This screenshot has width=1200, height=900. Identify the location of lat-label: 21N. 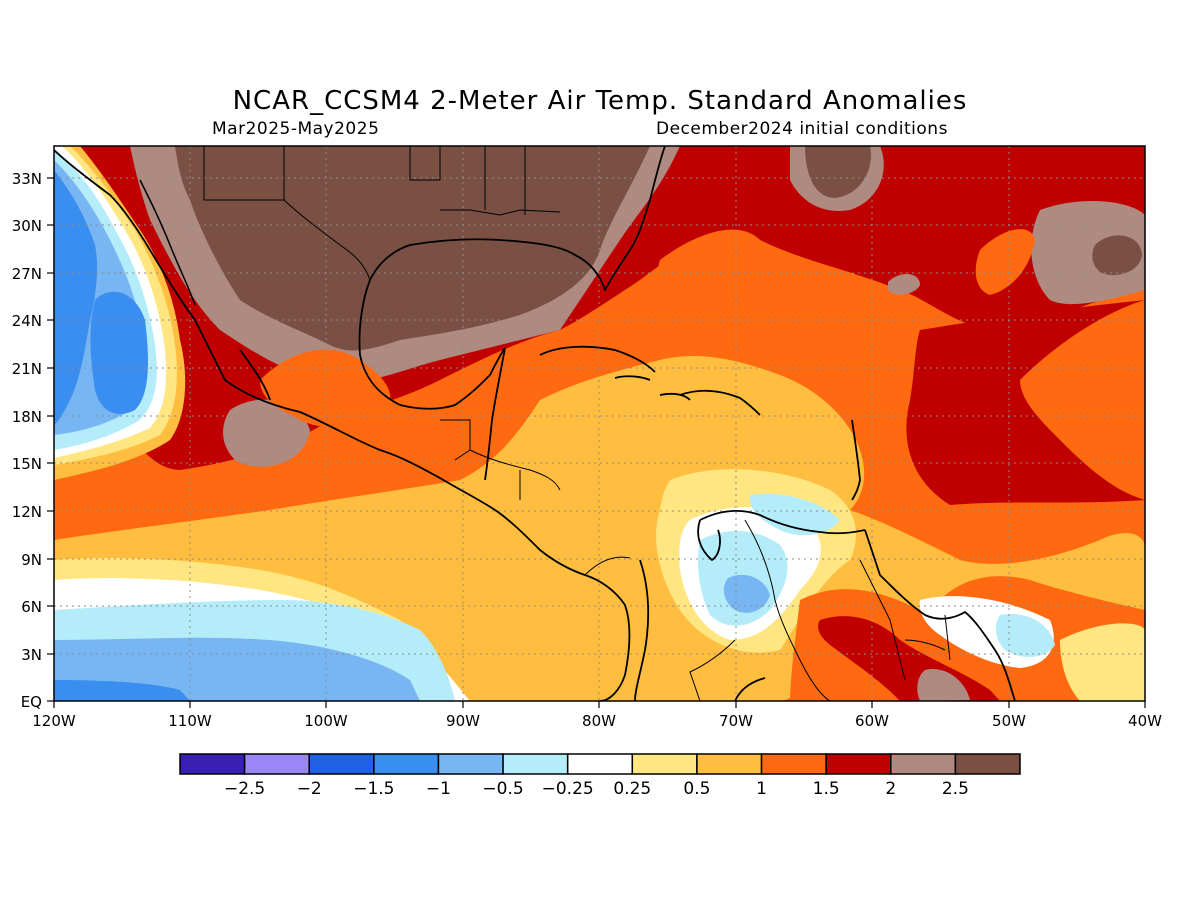
(27, 369).